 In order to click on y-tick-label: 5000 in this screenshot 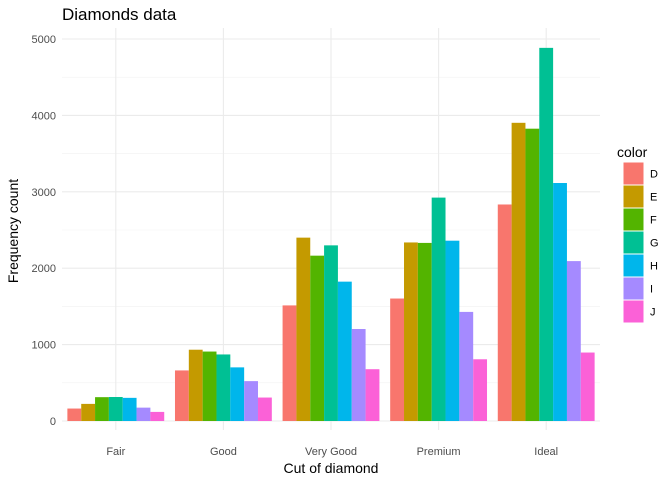, I will do `click(44, 40)`.